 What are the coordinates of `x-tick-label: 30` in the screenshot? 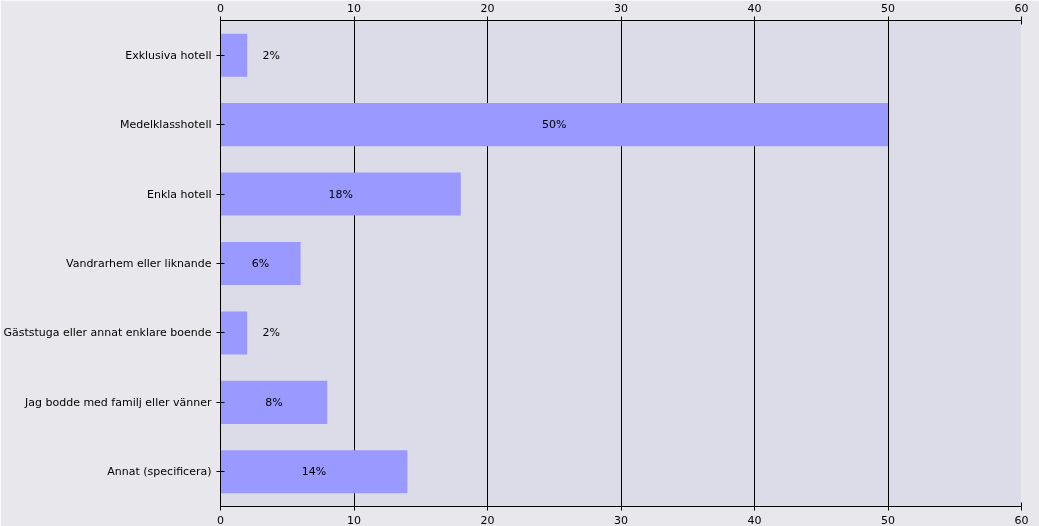 It's located at (621, 8).